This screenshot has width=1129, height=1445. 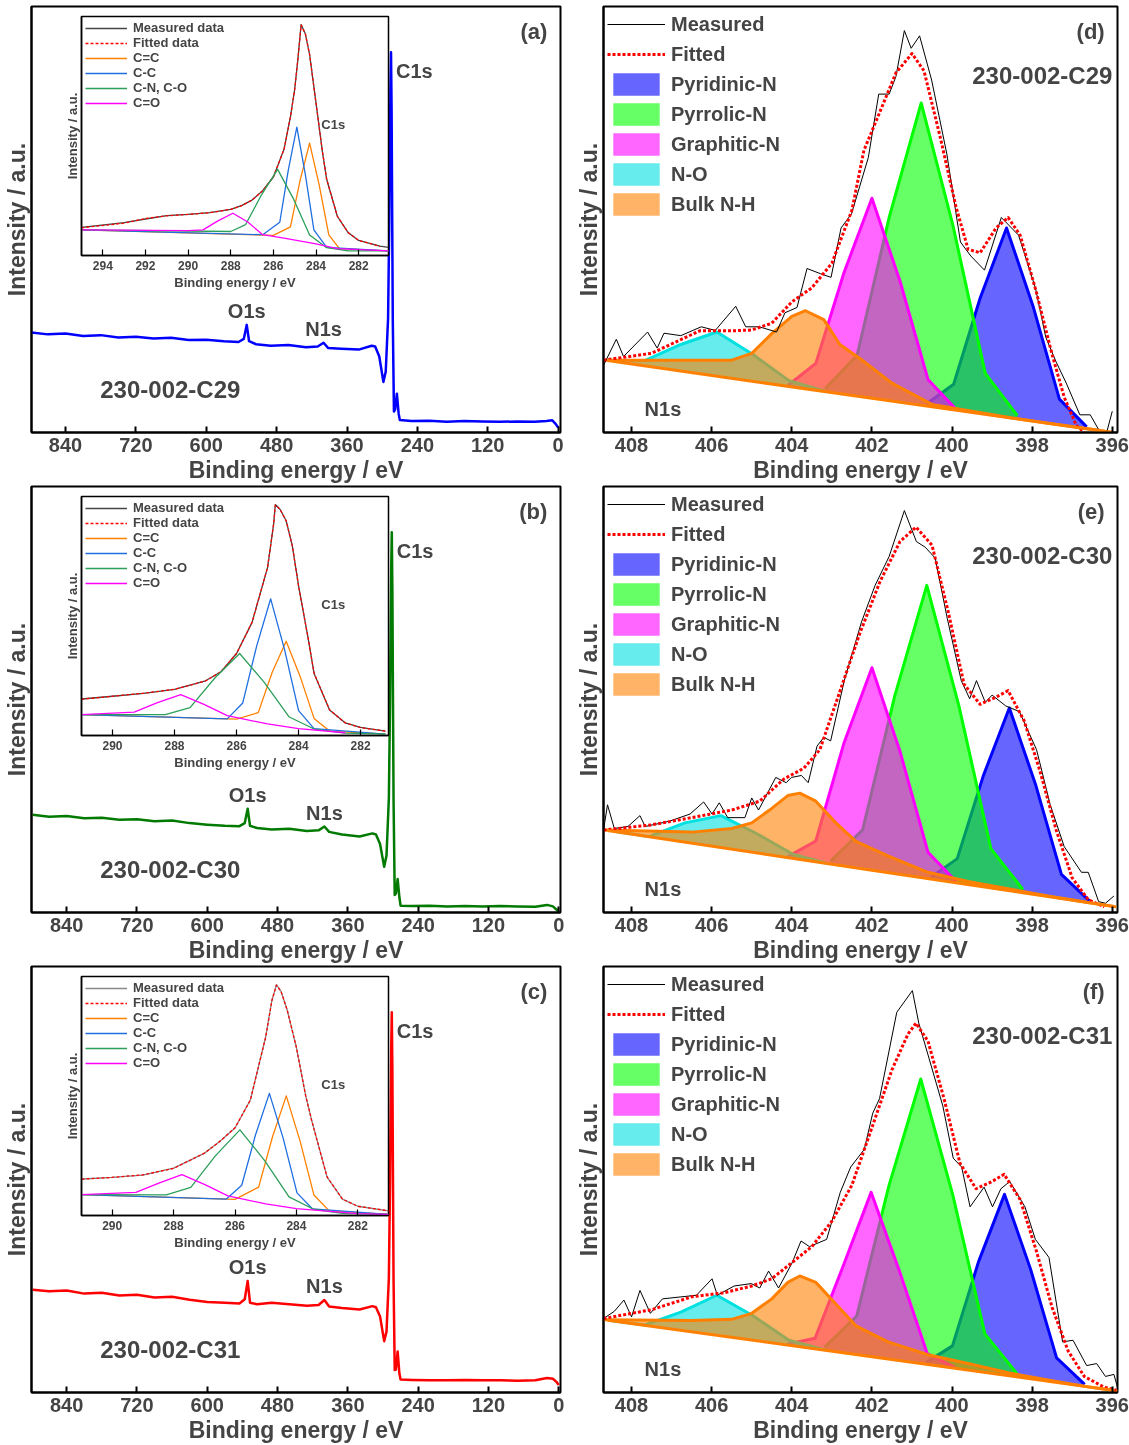 I want to click on x-tick-label: 290, so click(x=188, y=265).